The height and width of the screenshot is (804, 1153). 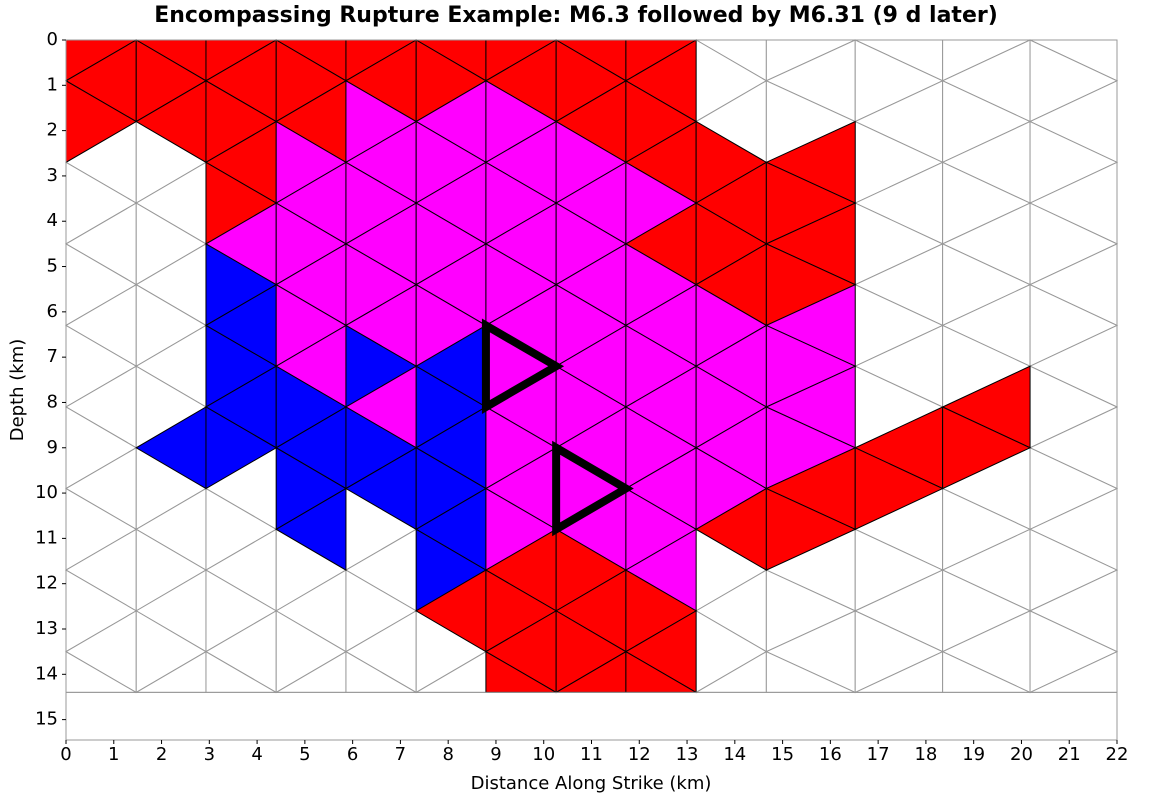 What do you see at coordinates (52, 39) in the screenshot?
I see `y-tick-label: 0` at bounding box center [52, 39].